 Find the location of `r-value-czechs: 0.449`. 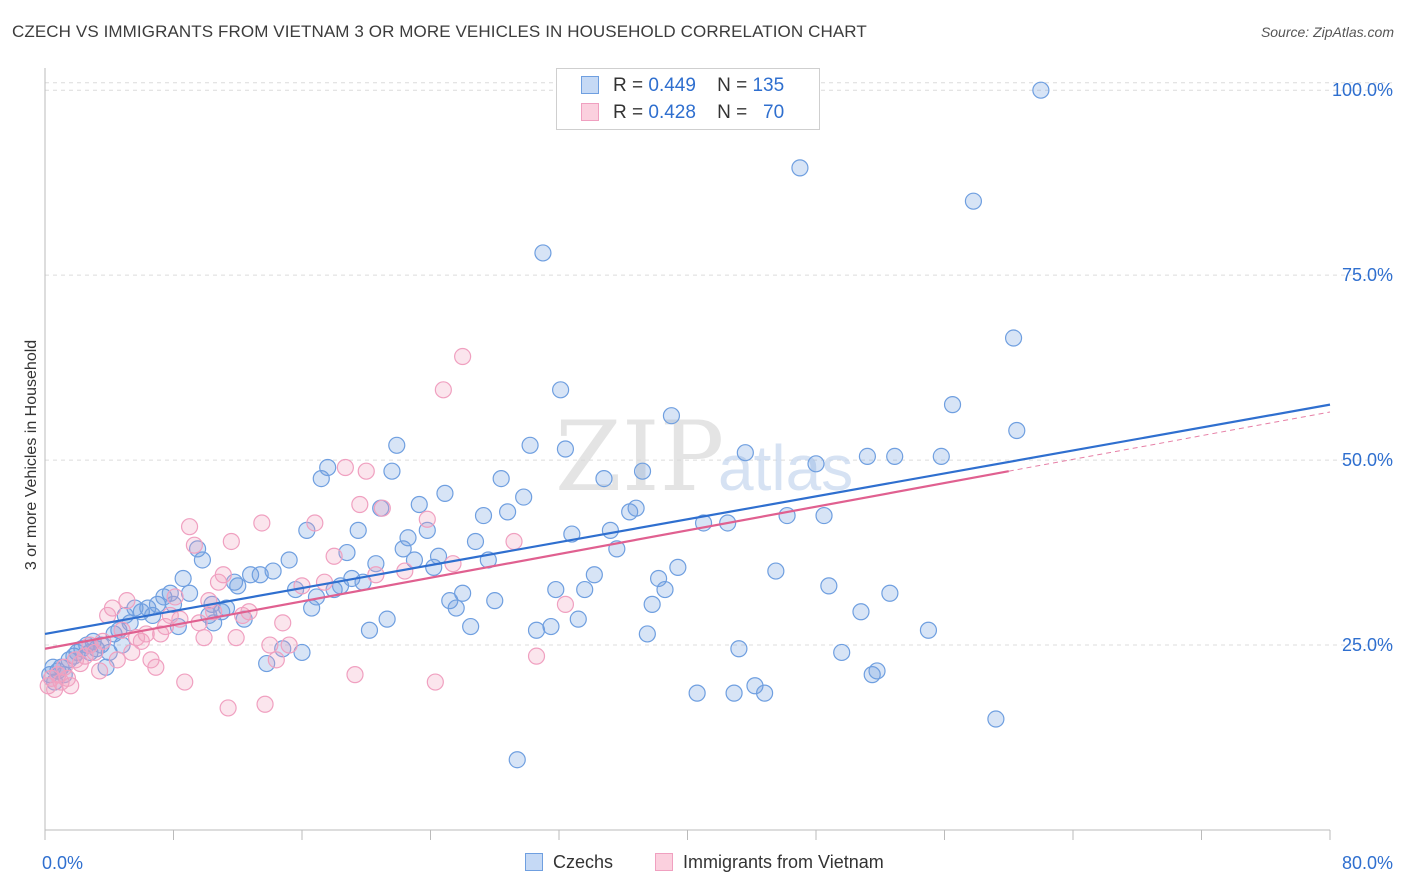

r-value-czechs: 0.449 is located at coordinates (672, 85).